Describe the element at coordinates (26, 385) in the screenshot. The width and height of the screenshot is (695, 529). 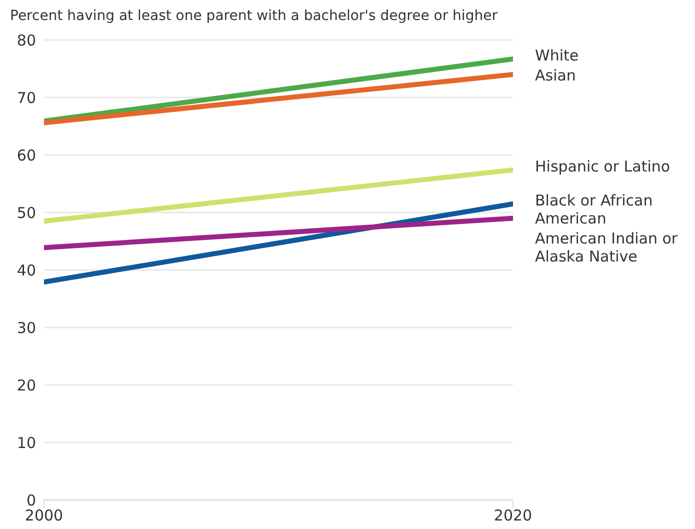
I see `y-tick-label: 20` at that location.